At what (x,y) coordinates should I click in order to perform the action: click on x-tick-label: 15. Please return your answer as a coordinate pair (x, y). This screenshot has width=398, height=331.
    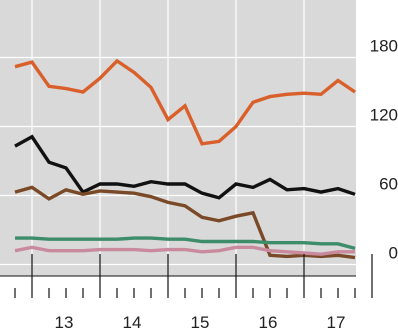
    Looking at the image, I should click on (200, 322).